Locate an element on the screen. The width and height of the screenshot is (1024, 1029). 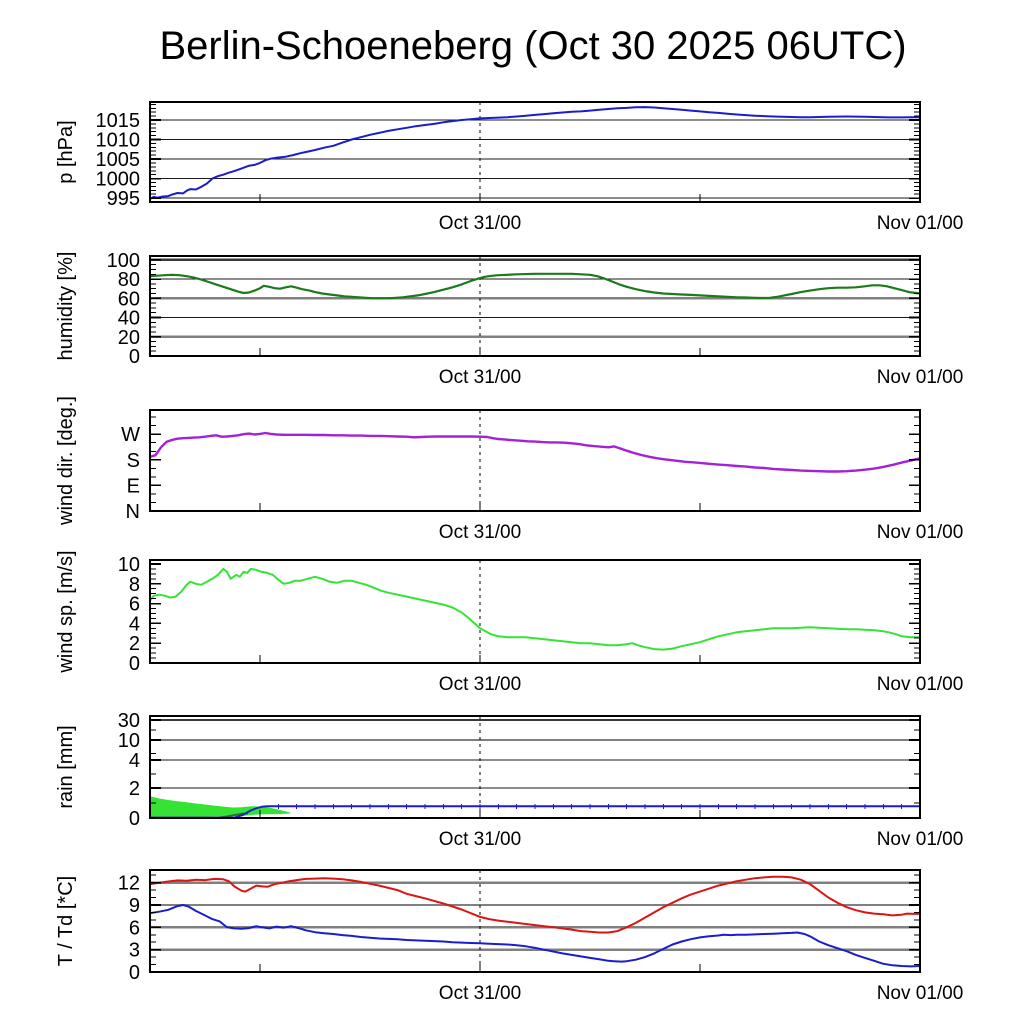
wind-speed-line is located at coordinates (535, 609).